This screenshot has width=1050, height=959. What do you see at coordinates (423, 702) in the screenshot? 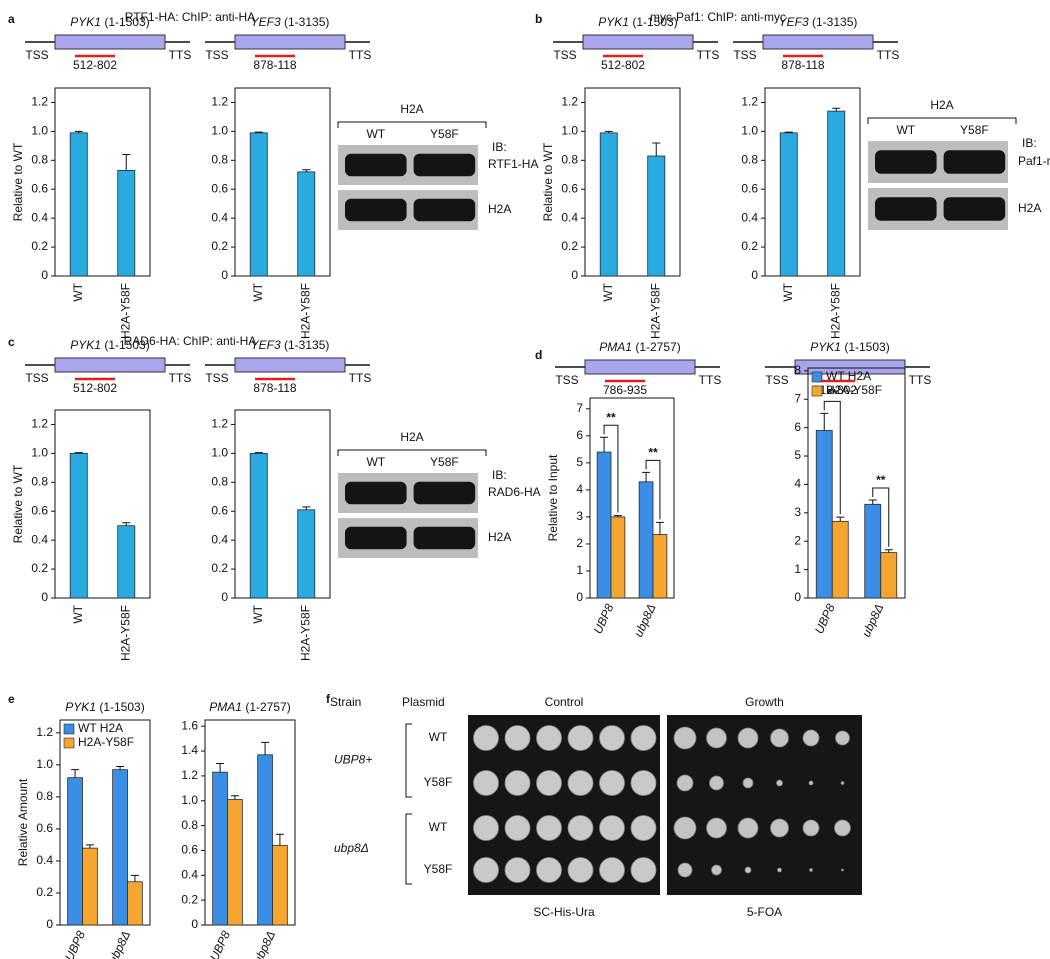
I see `column-header: Plasmid` at bounding box center [423, 702].